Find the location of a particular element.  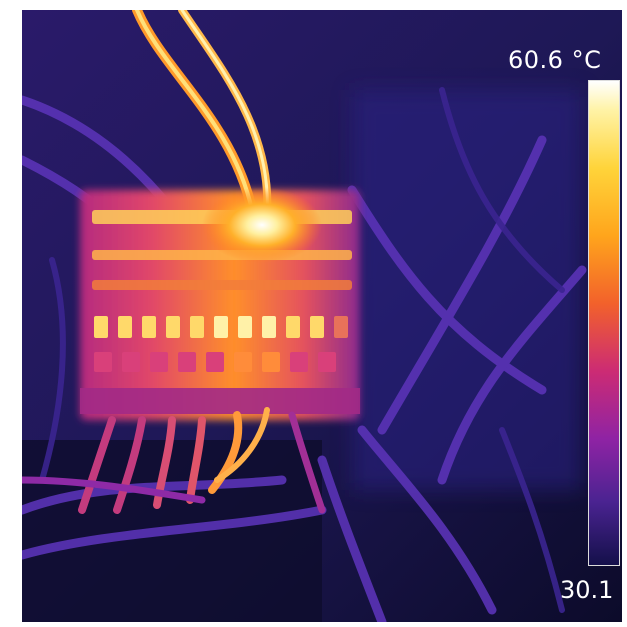

temperature-scale-bar is located at coordinates (604, 323).